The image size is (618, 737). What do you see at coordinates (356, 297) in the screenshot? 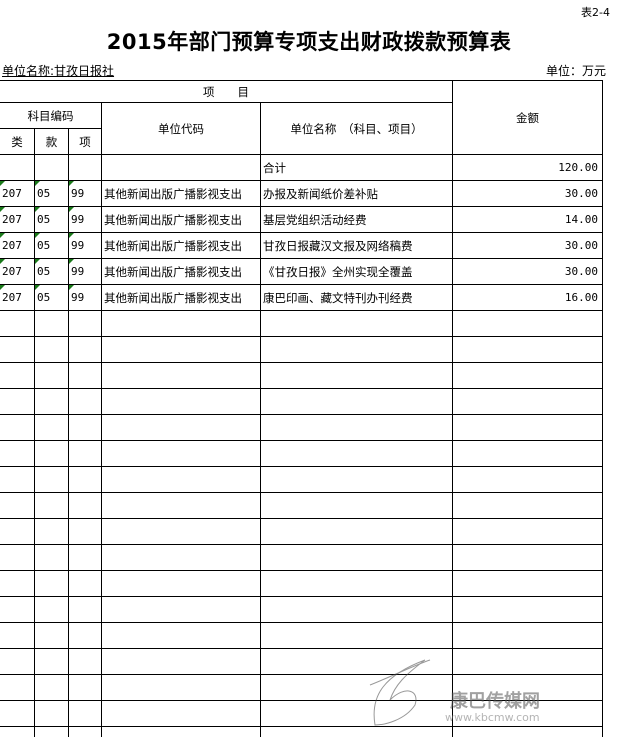
I see `cell-name: 康巴印画、藏文特刊办刊经费` at bounding box center [356, 297].